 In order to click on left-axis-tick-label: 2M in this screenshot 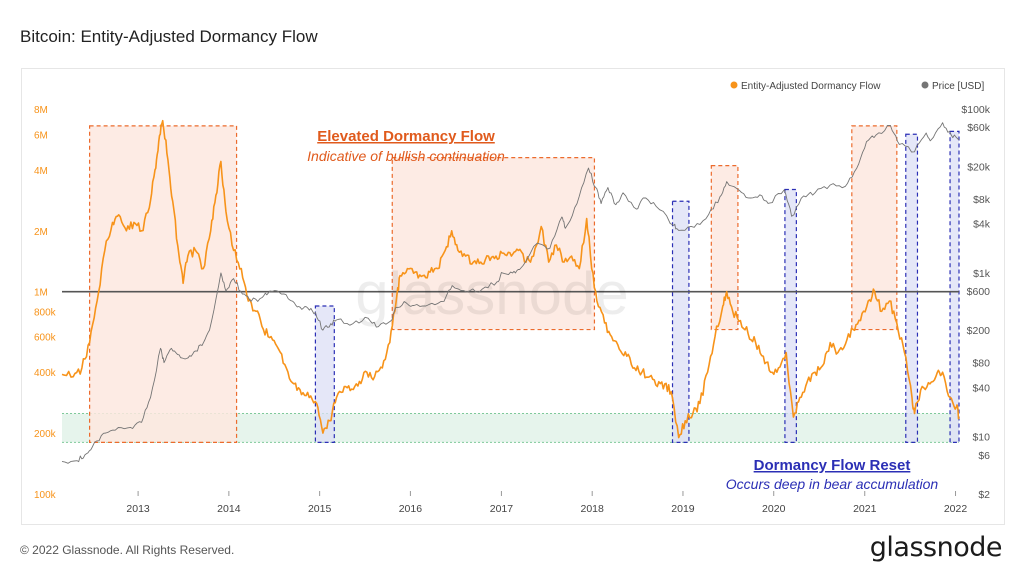, I will do `click(41, 232)`.